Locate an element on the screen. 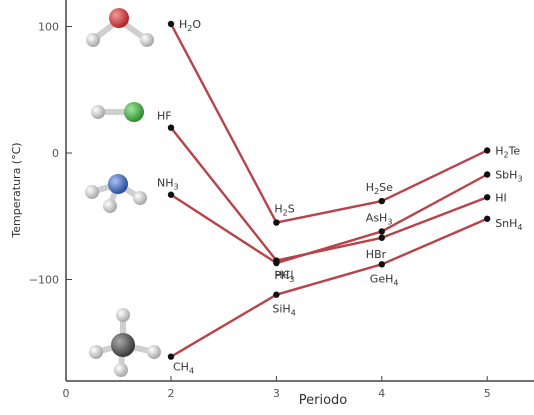 The height and width of the screenshot is (415, 534). hydrogen-fluoride-molecule-icon is located at coordinates (117, 112).